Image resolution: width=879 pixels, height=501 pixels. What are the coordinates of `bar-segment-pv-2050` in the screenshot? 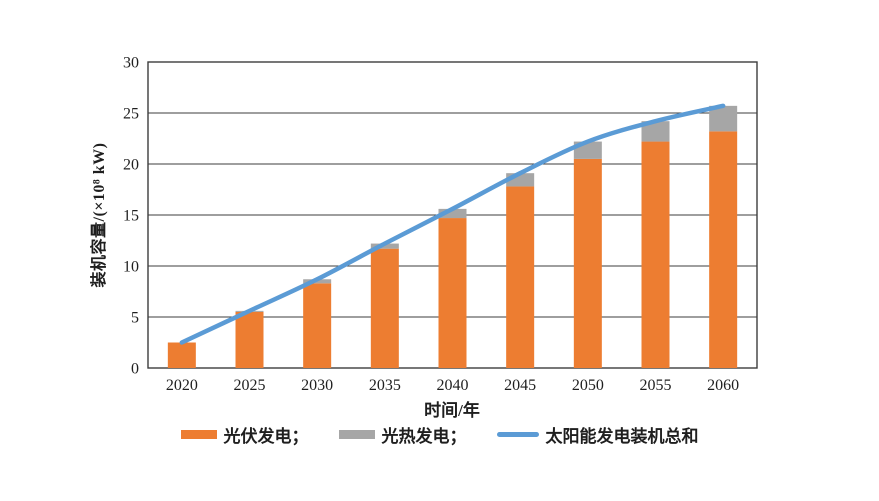 It's located at (587, 263).